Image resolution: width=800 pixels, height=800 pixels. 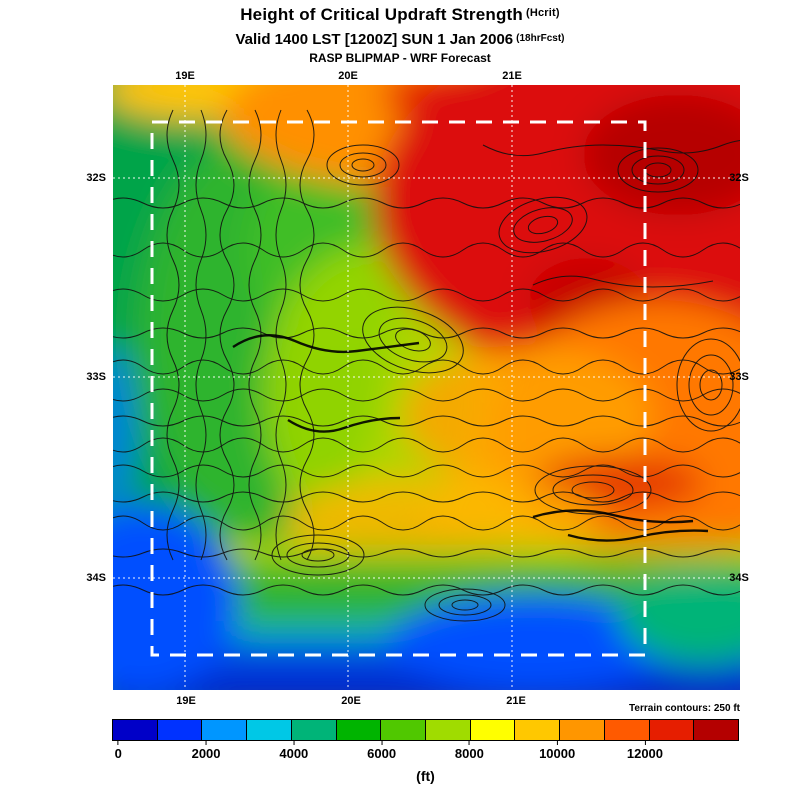 What do you see at coordinates (557, 751) in the screenshot?
I see `colorbar-tick-10000: 10000` at bounding box center [557, 751].